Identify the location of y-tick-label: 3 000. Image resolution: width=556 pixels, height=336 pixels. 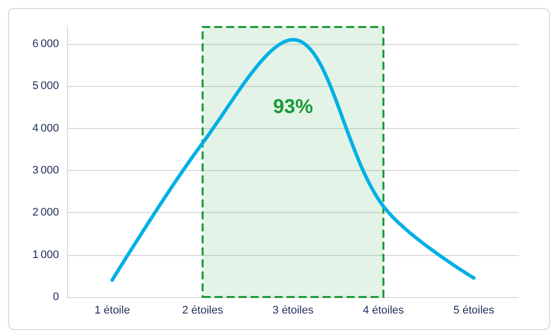
(45, 170).